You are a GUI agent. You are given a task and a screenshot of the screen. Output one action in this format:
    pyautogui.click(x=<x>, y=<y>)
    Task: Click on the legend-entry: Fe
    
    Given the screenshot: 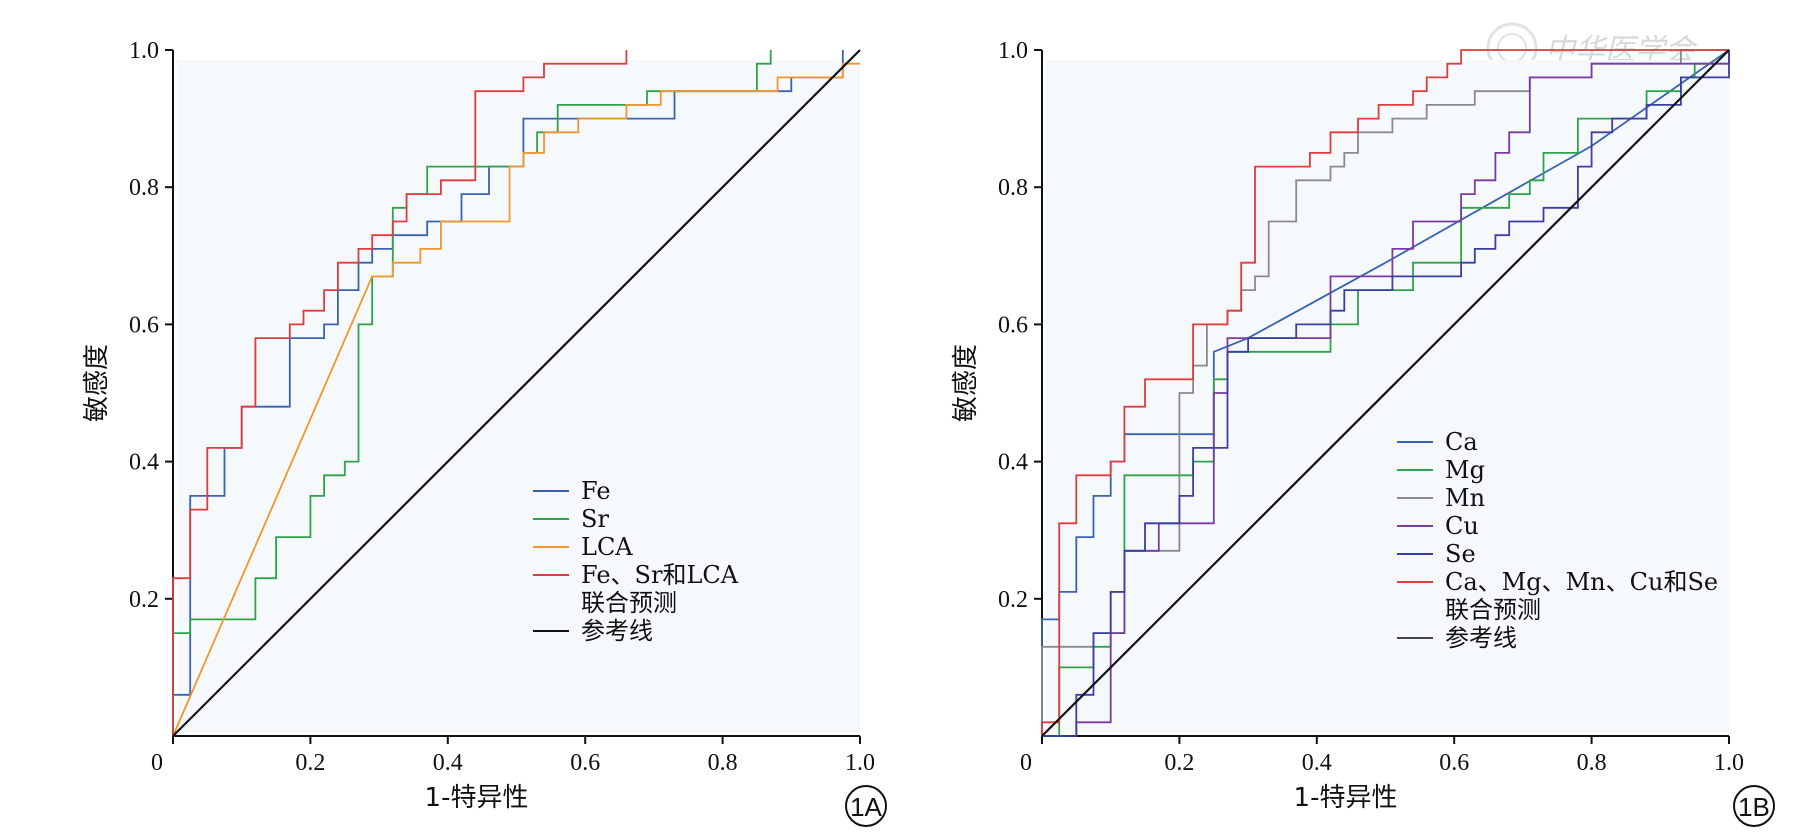 What is the action you would take?
    pyautogui.click(x=572, y=491)
    